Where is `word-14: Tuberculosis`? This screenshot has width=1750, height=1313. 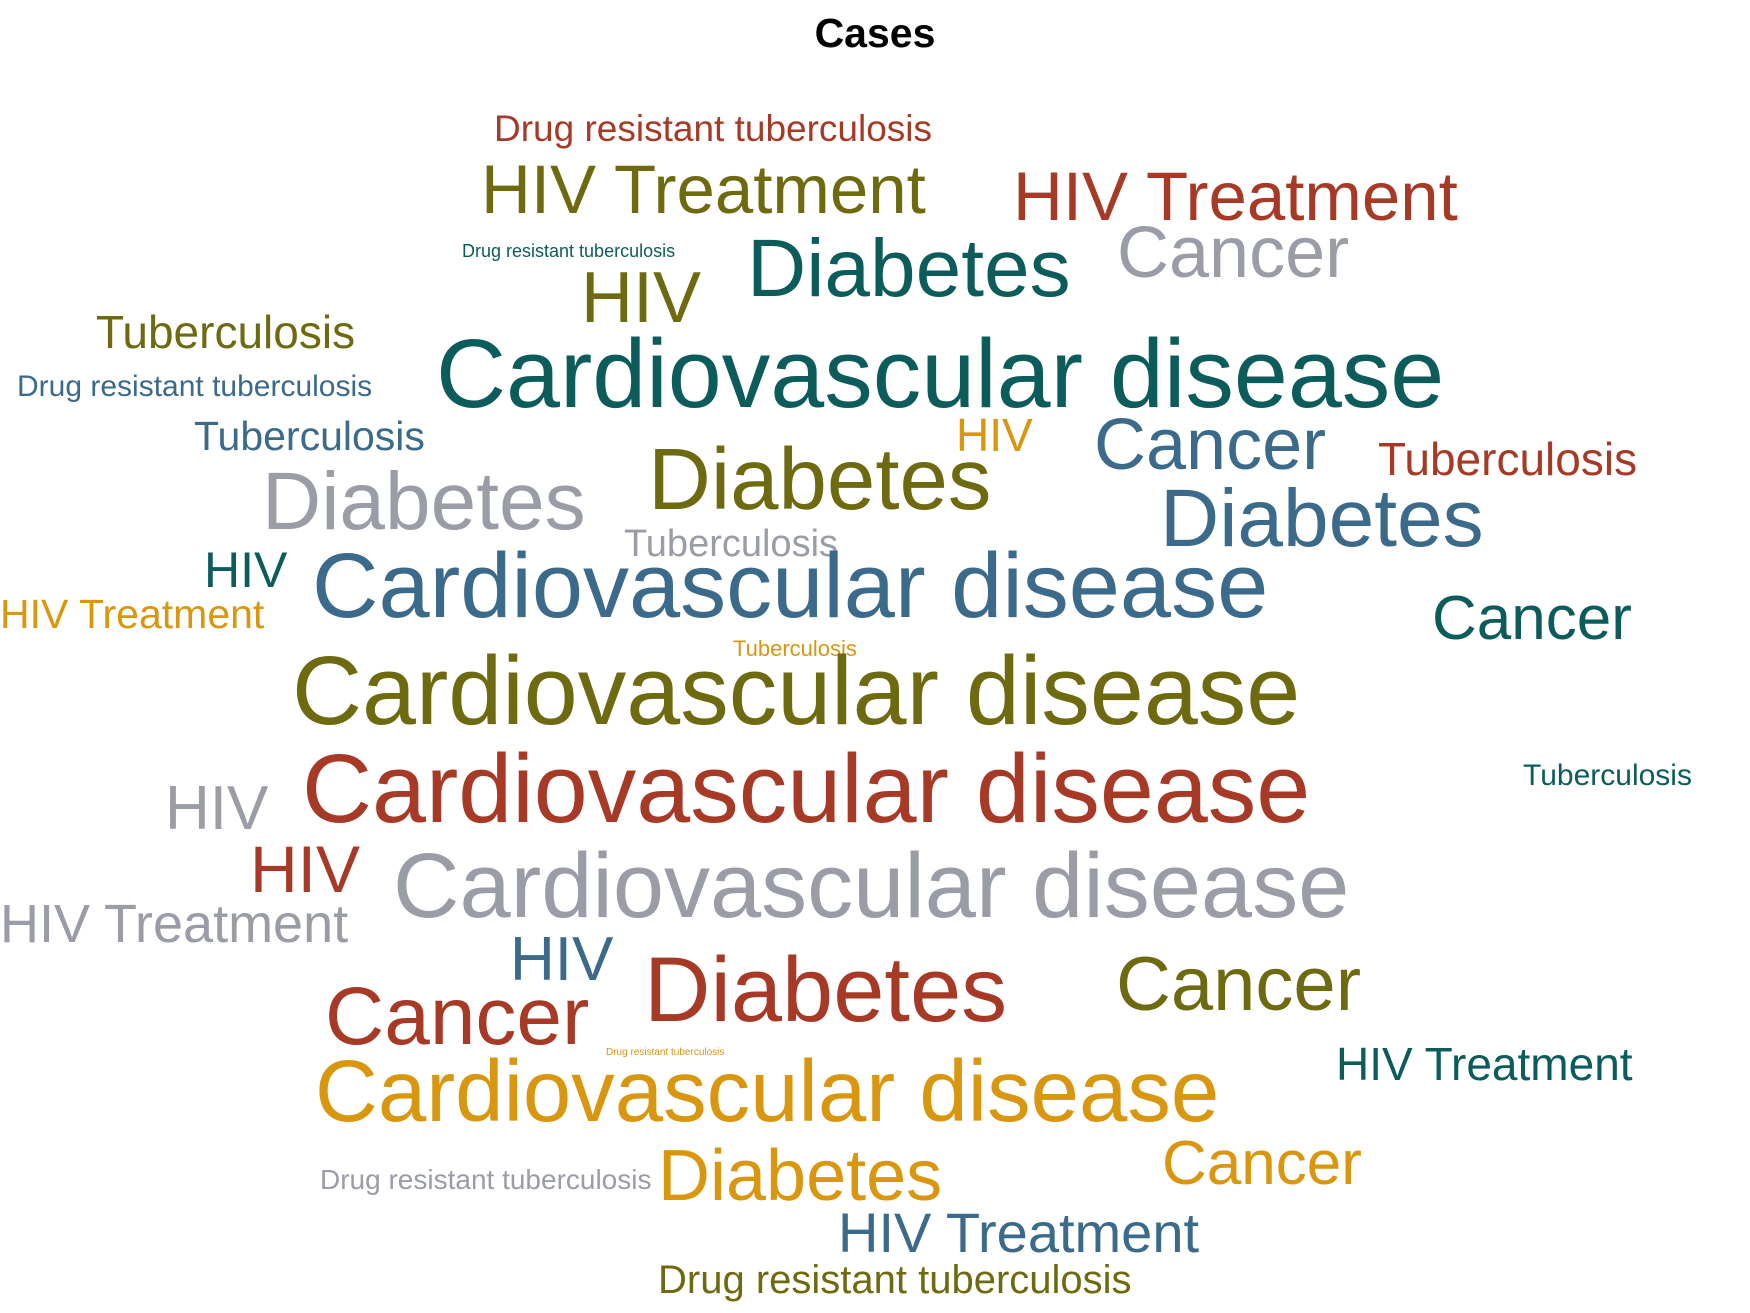 word-14: Tuberculosis is located at coordinates (1508, 459).